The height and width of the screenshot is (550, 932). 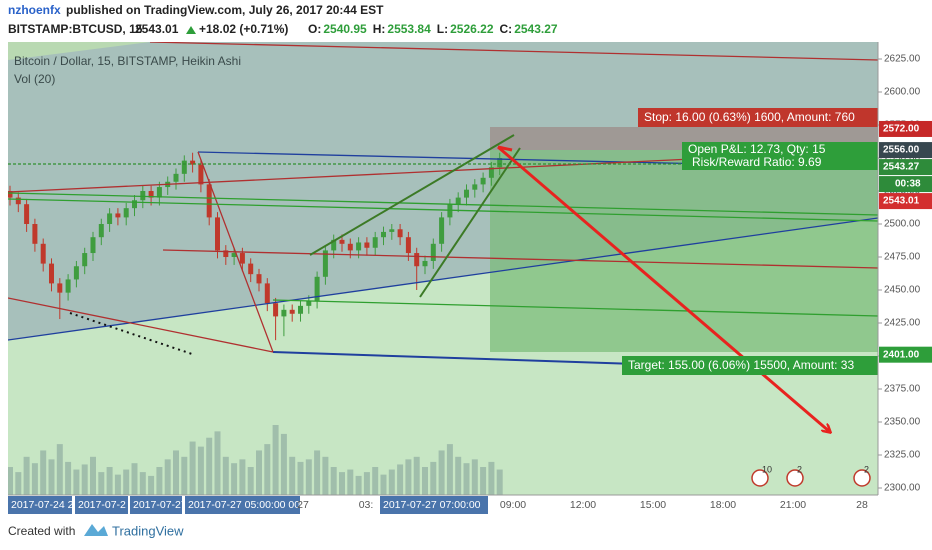 I want to click on events: 10 2 2, so click(x=811, y=475).